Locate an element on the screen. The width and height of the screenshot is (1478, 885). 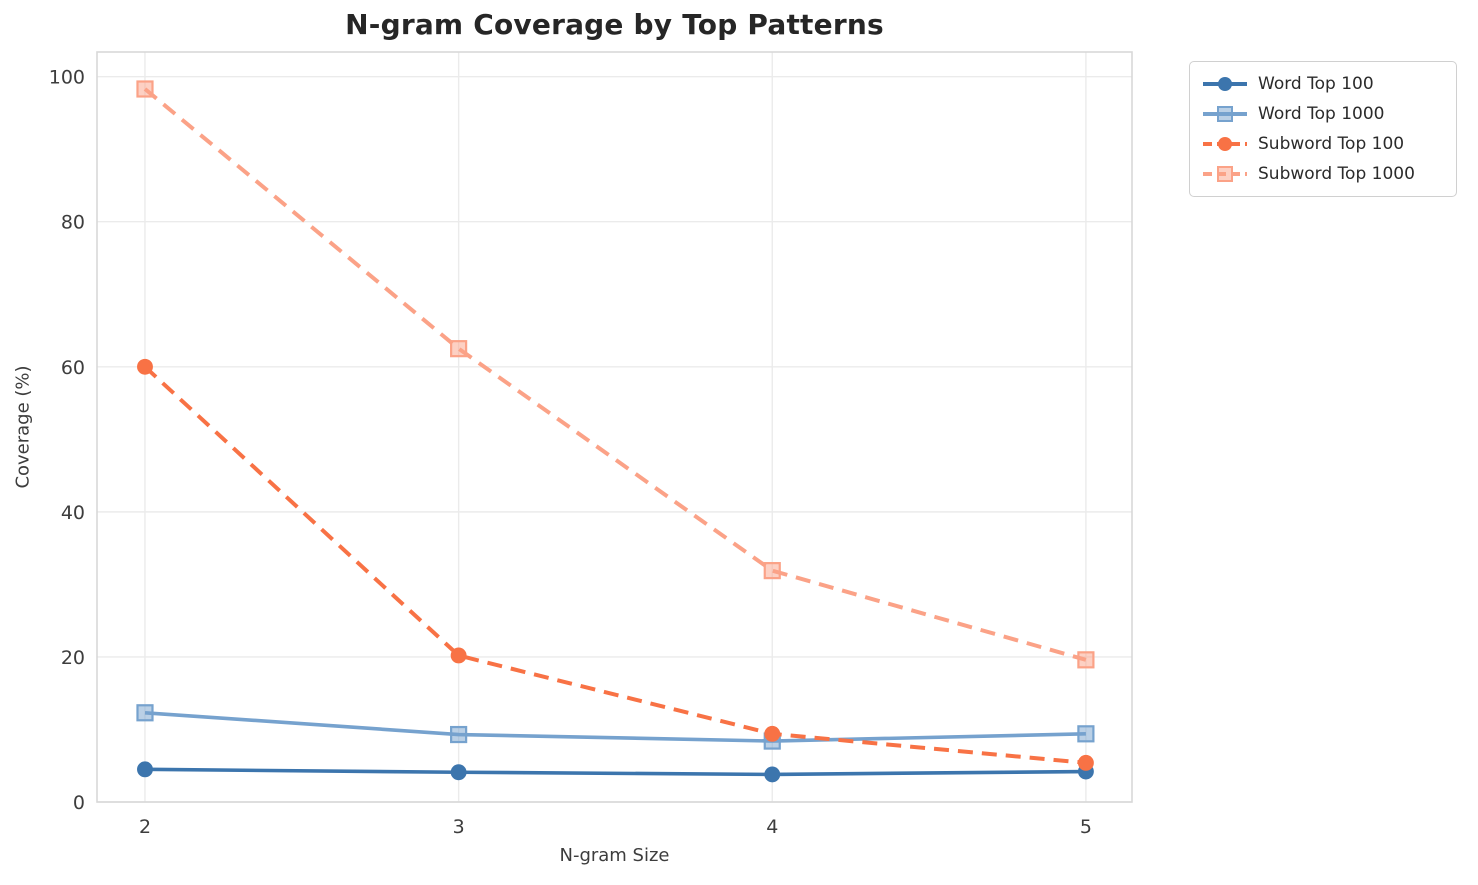
legend-label: Word Top 100 is located at coordinates (1316, 84).